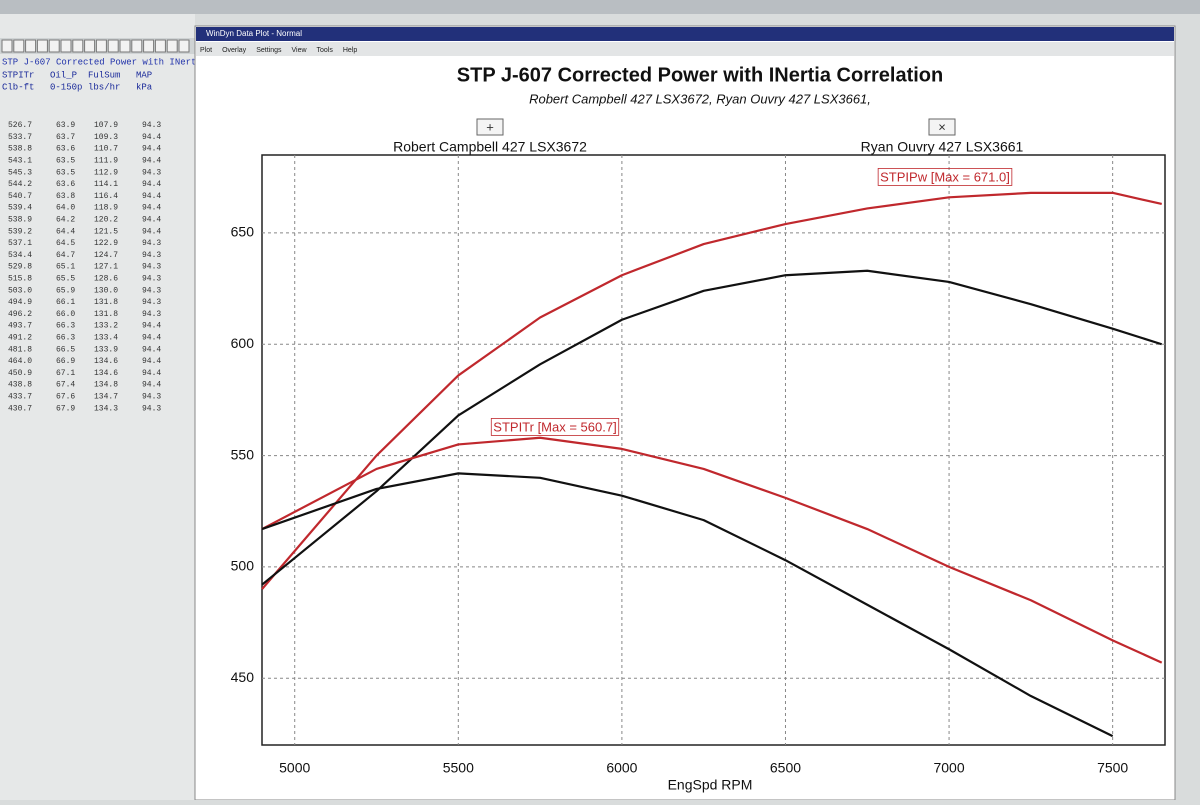 This screenshot has width=1200, height=805. What do you see at coordinates (1112, 768) in the screenshot?
I see `x-tick-label: 7500` at bounding box center [1112, 768].